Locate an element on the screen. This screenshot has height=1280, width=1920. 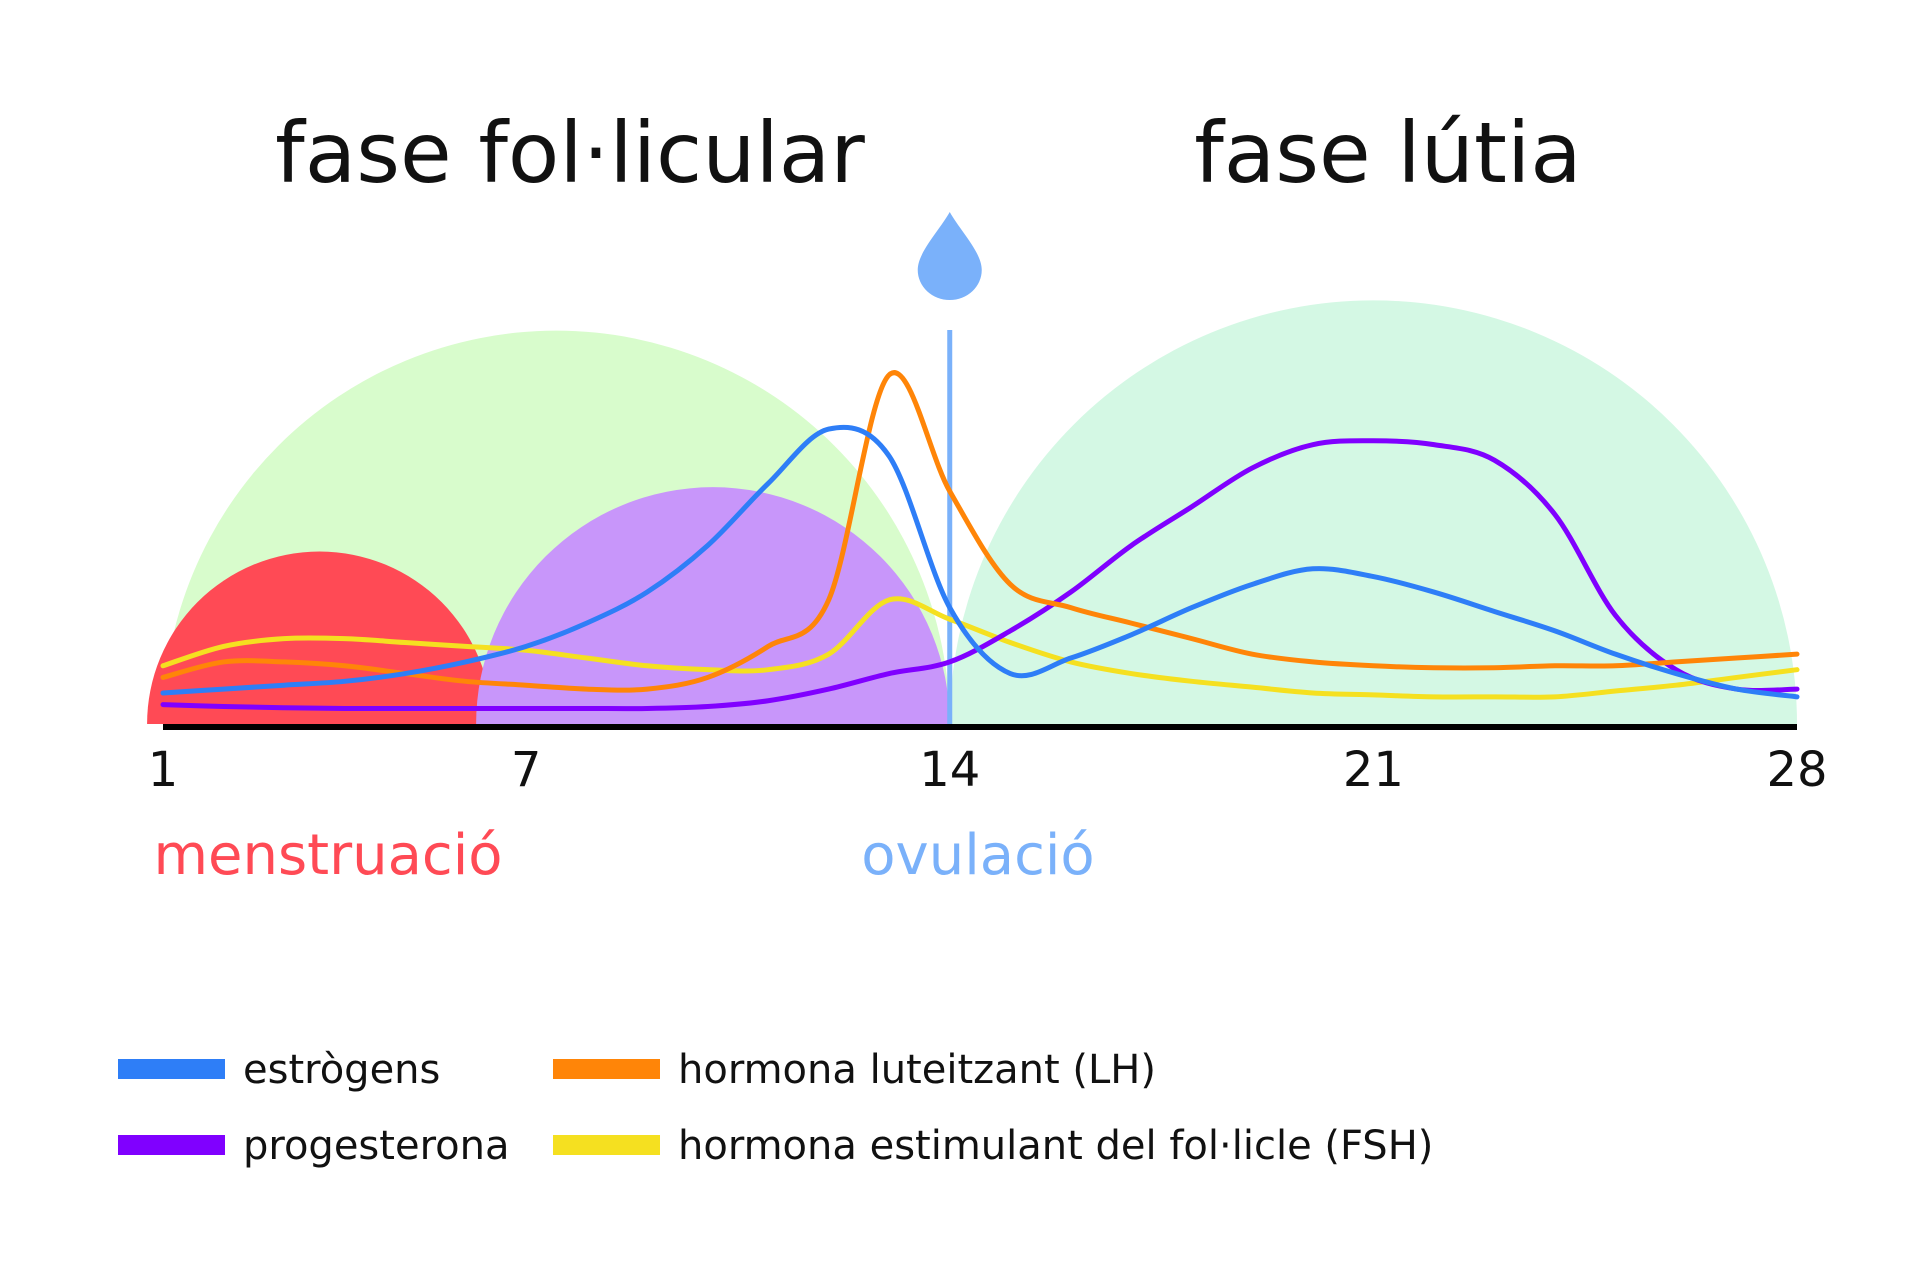
x-tick-label-28: 28 is located at coordinates (1796, 770).